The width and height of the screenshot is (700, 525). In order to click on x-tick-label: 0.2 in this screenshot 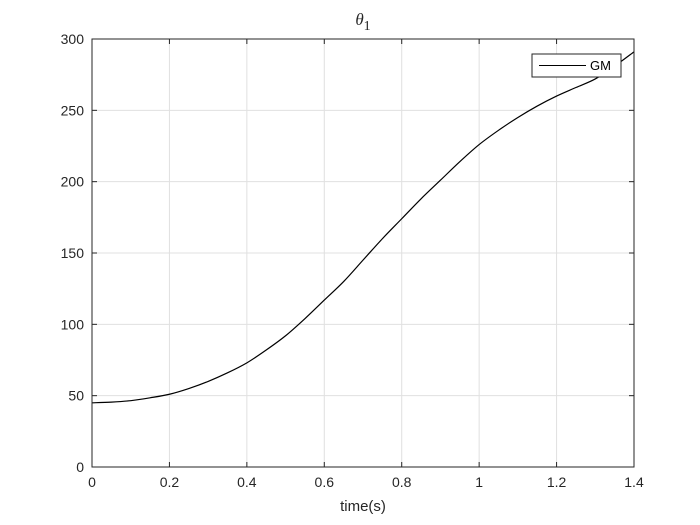, I will do `click(170, 482)`.